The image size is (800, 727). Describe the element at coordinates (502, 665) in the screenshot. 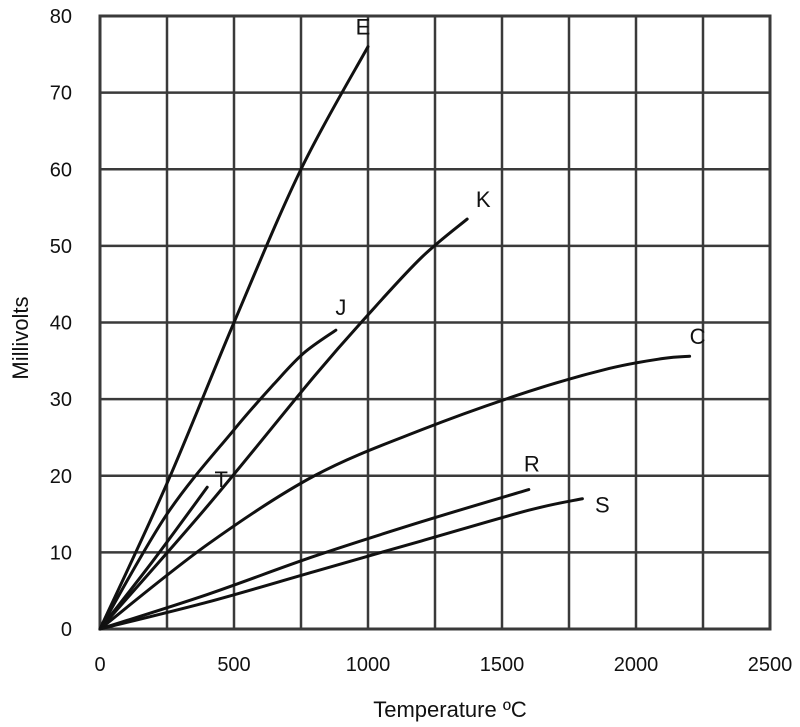

I see `x-tick-label: 1500` at that location.